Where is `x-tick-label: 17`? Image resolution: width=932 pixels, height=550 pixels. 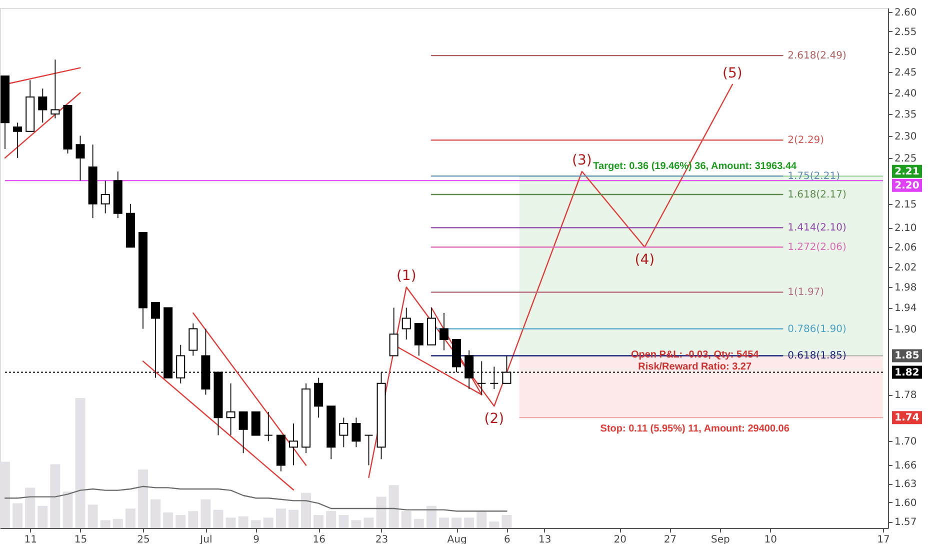
x-tick-label: 17 is located at coordinates (883, 540).